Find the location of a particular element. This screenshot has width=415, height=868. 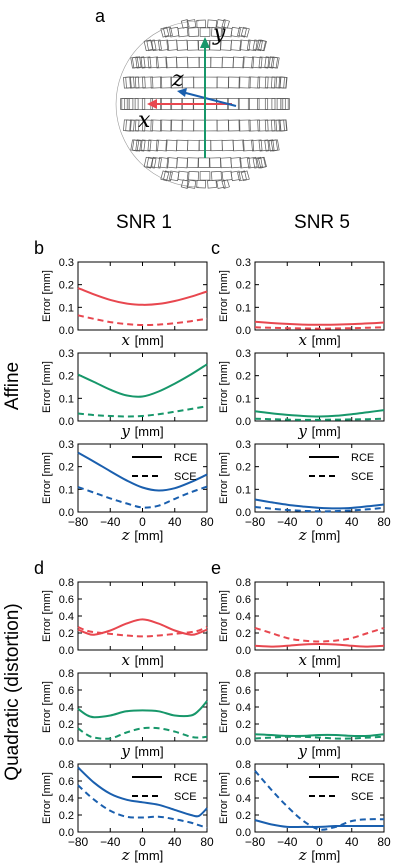

sphere-outline is located at coordinates (157, 104).